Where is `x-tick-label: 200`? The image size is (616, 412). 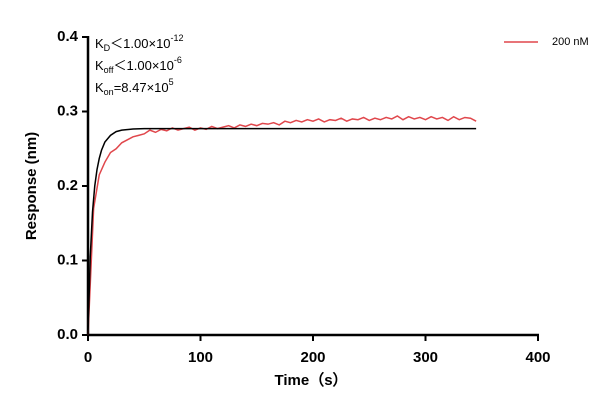
x-tick-label: 200 is located at coordinates (312, 357).